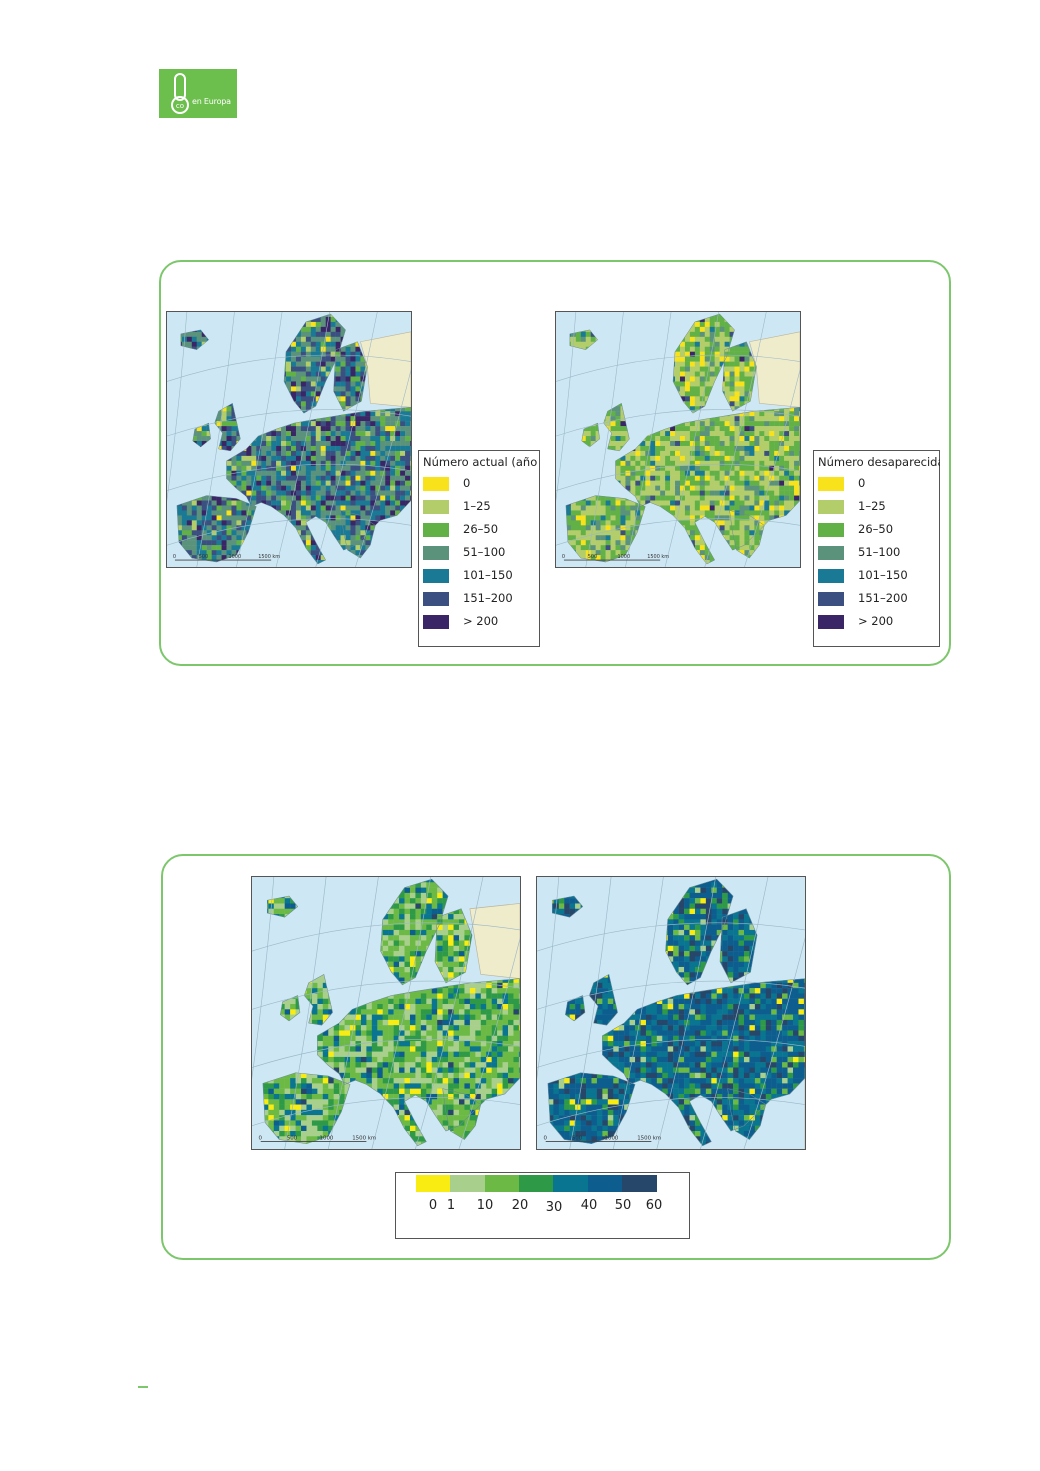 The height and width of the screenshot is (1471, 1040). Describe the element at coordinates (876, 529) in the screenshot. I see `legend-label: 26–50` at that location.